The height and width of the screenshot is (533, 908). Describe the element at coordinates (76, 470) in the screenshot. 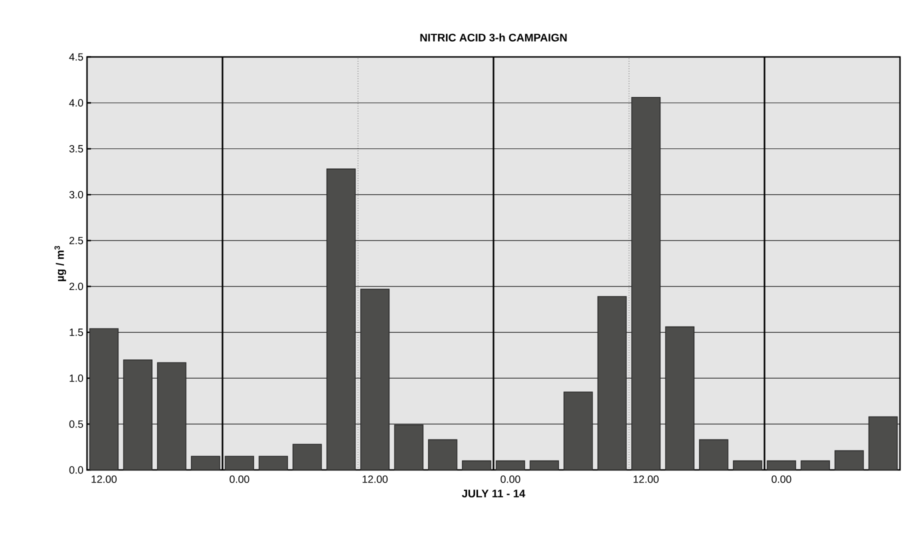

I see `y-tick-label: 0.0` at that location.